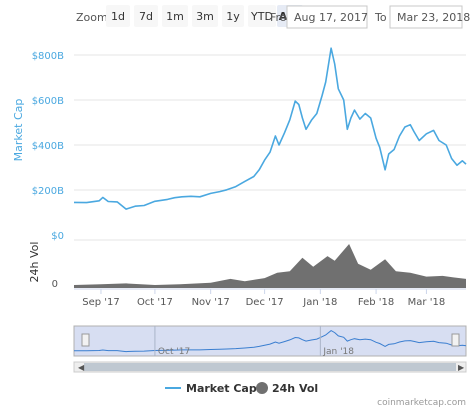  Describe the element at coordinates (338, 352) in the screenshot. I see `navigator-tick-label: Jan '18` at that location.